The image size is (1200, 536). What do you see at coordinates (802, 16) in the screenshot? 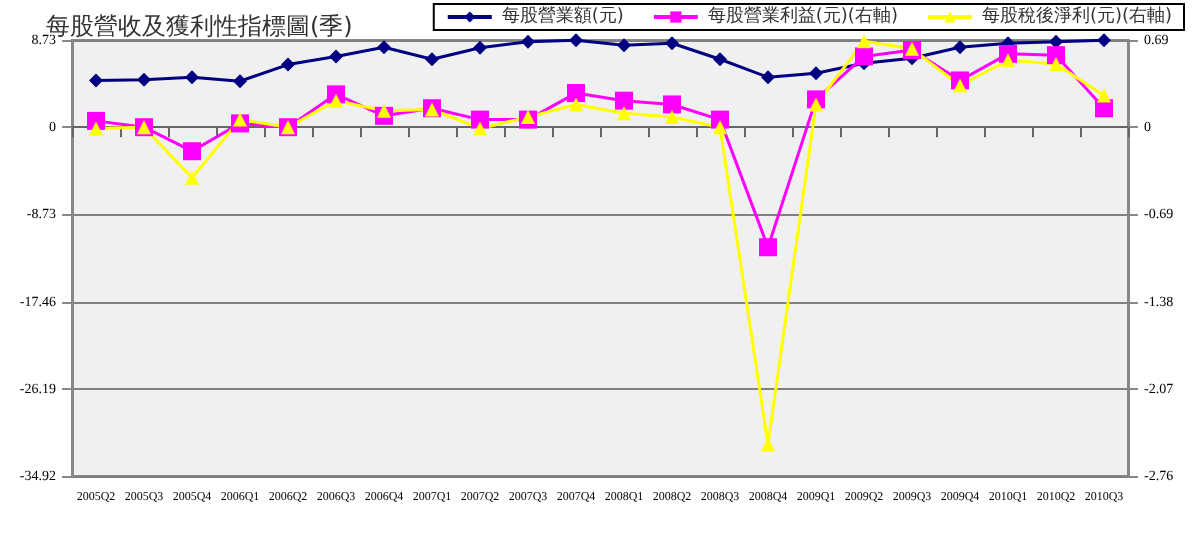
I see `legend-label: 每股營業利益(元)(右軸)` at bounding box center [802, 16].